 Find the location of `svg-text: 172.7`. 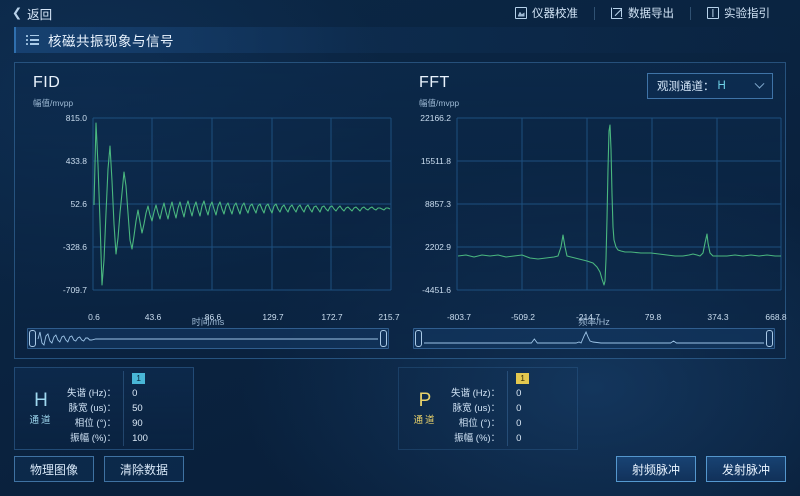

svg-text: 172.7 is located at coordinates (332, 317).